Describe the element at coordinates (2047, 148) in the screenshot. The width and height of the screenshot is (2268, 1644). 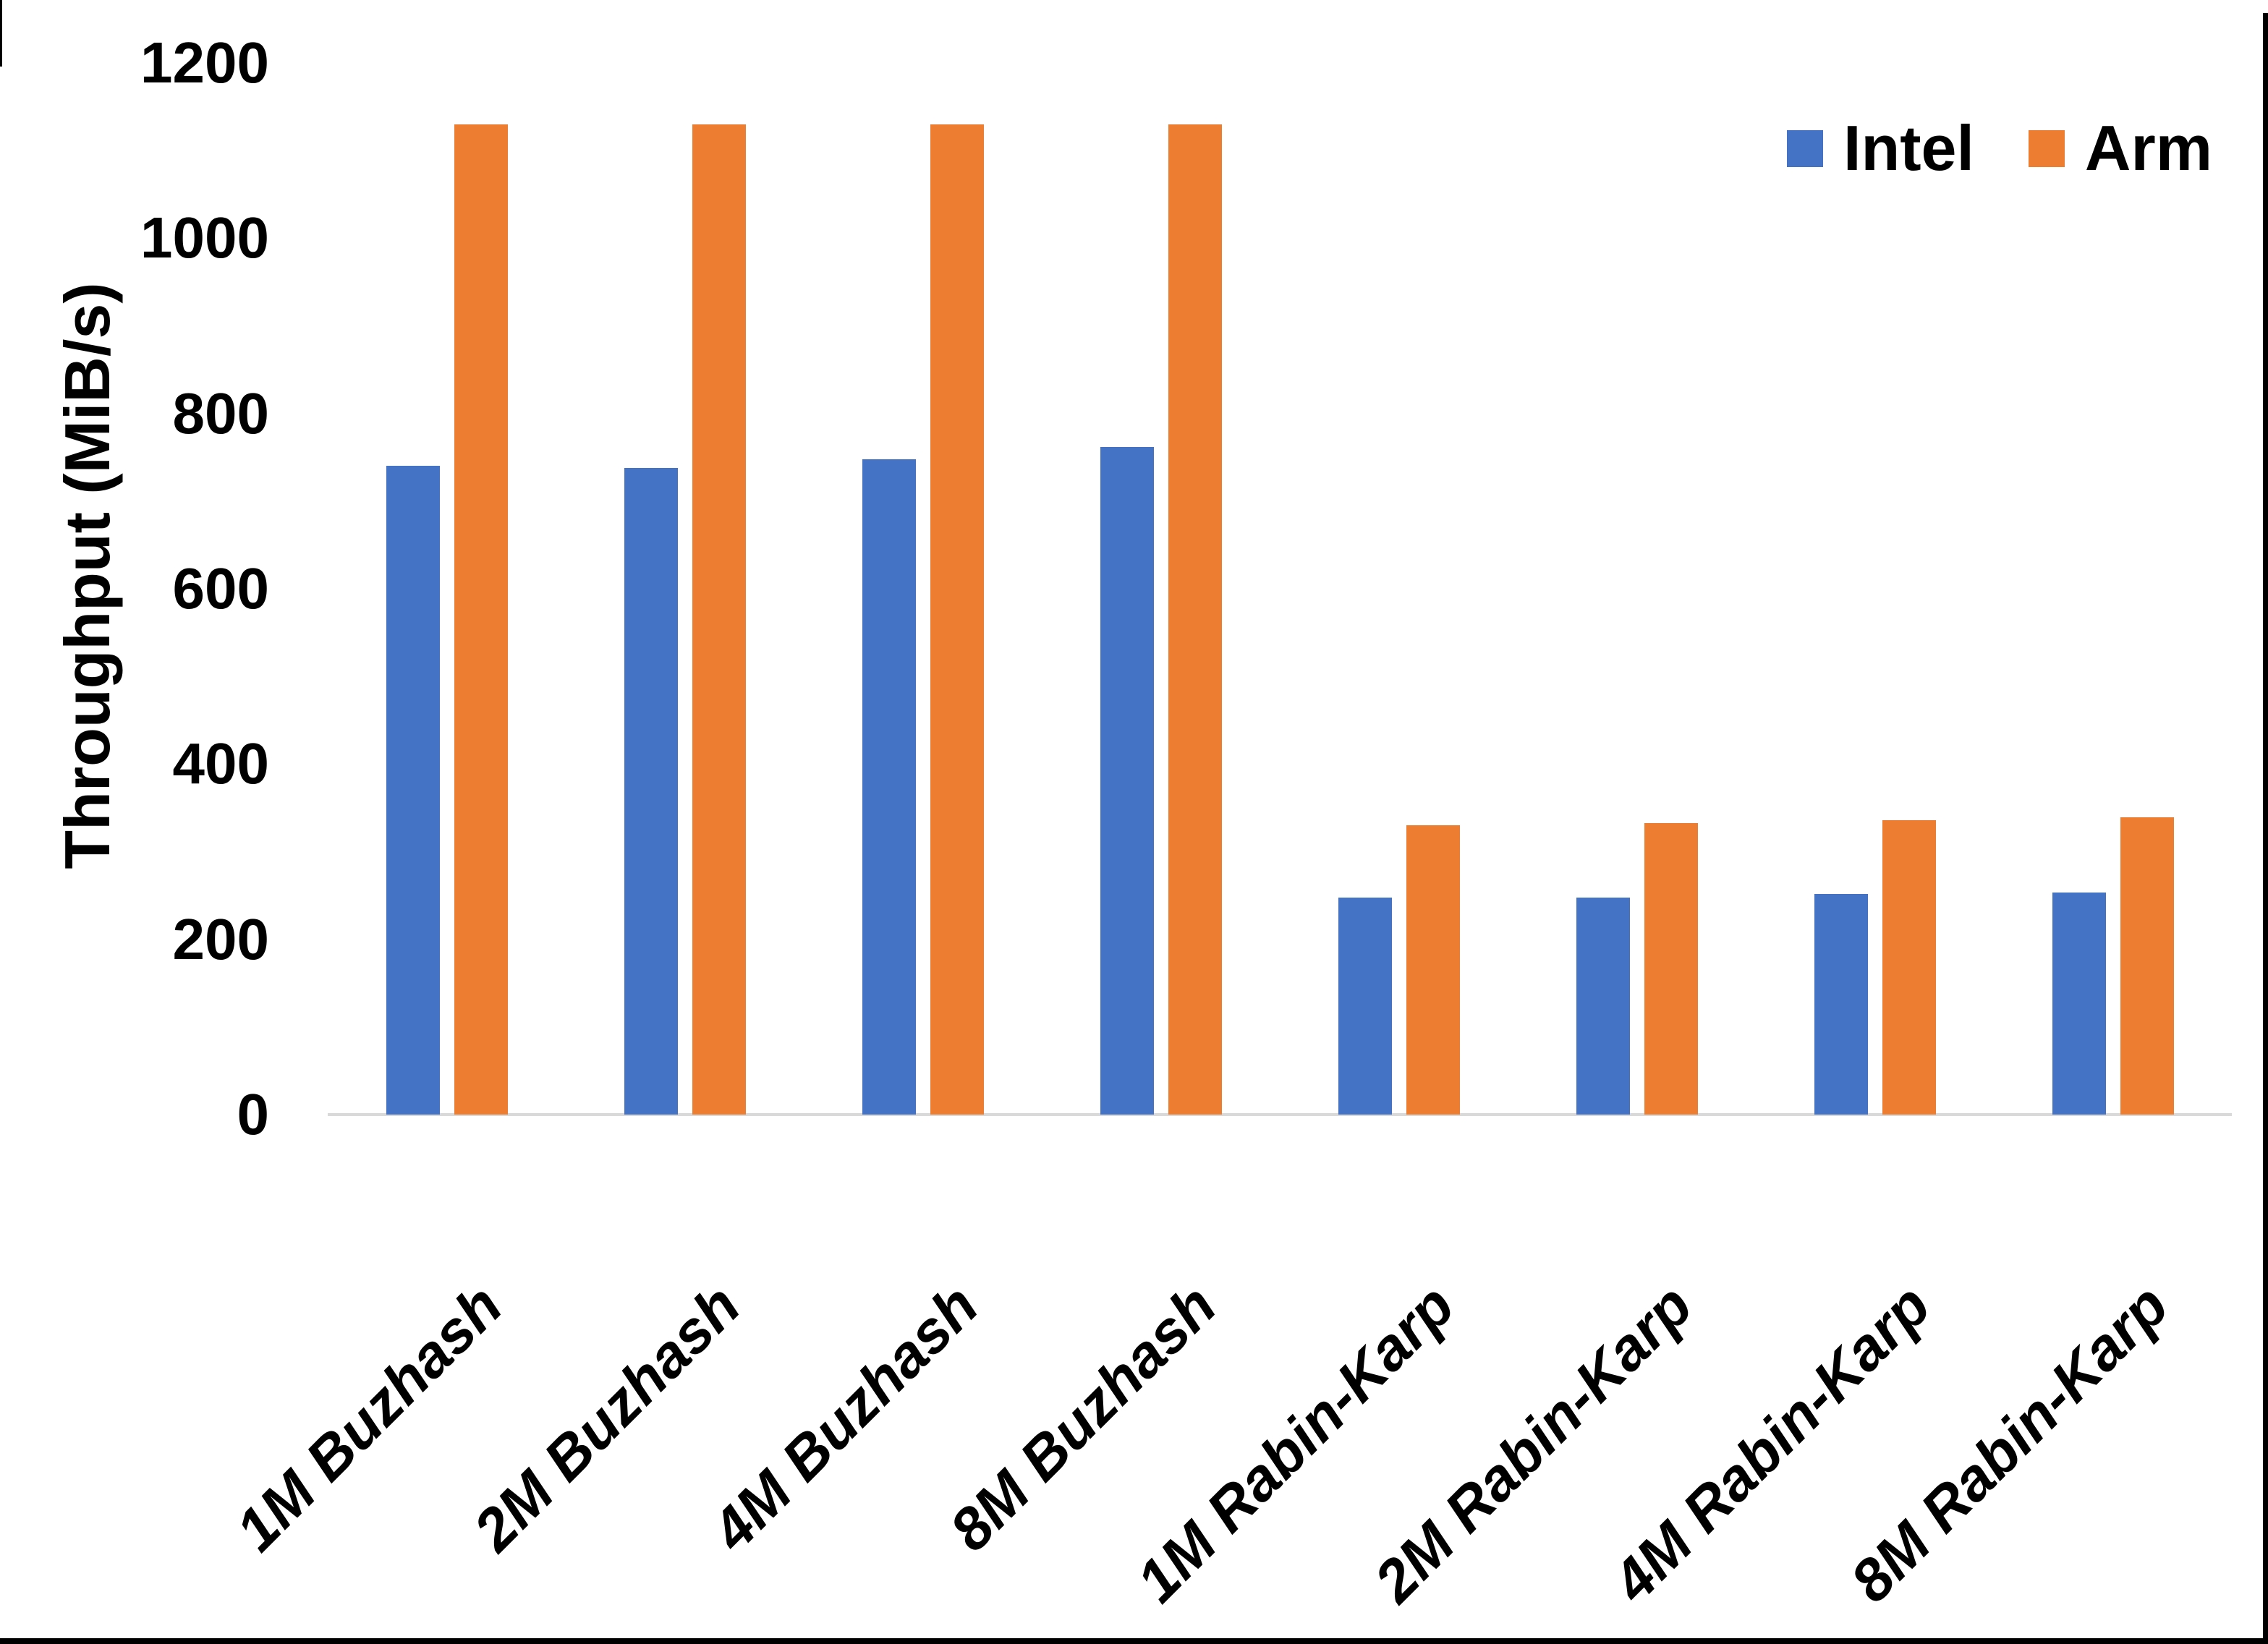
I see `arm-swatch-icon` at that location.